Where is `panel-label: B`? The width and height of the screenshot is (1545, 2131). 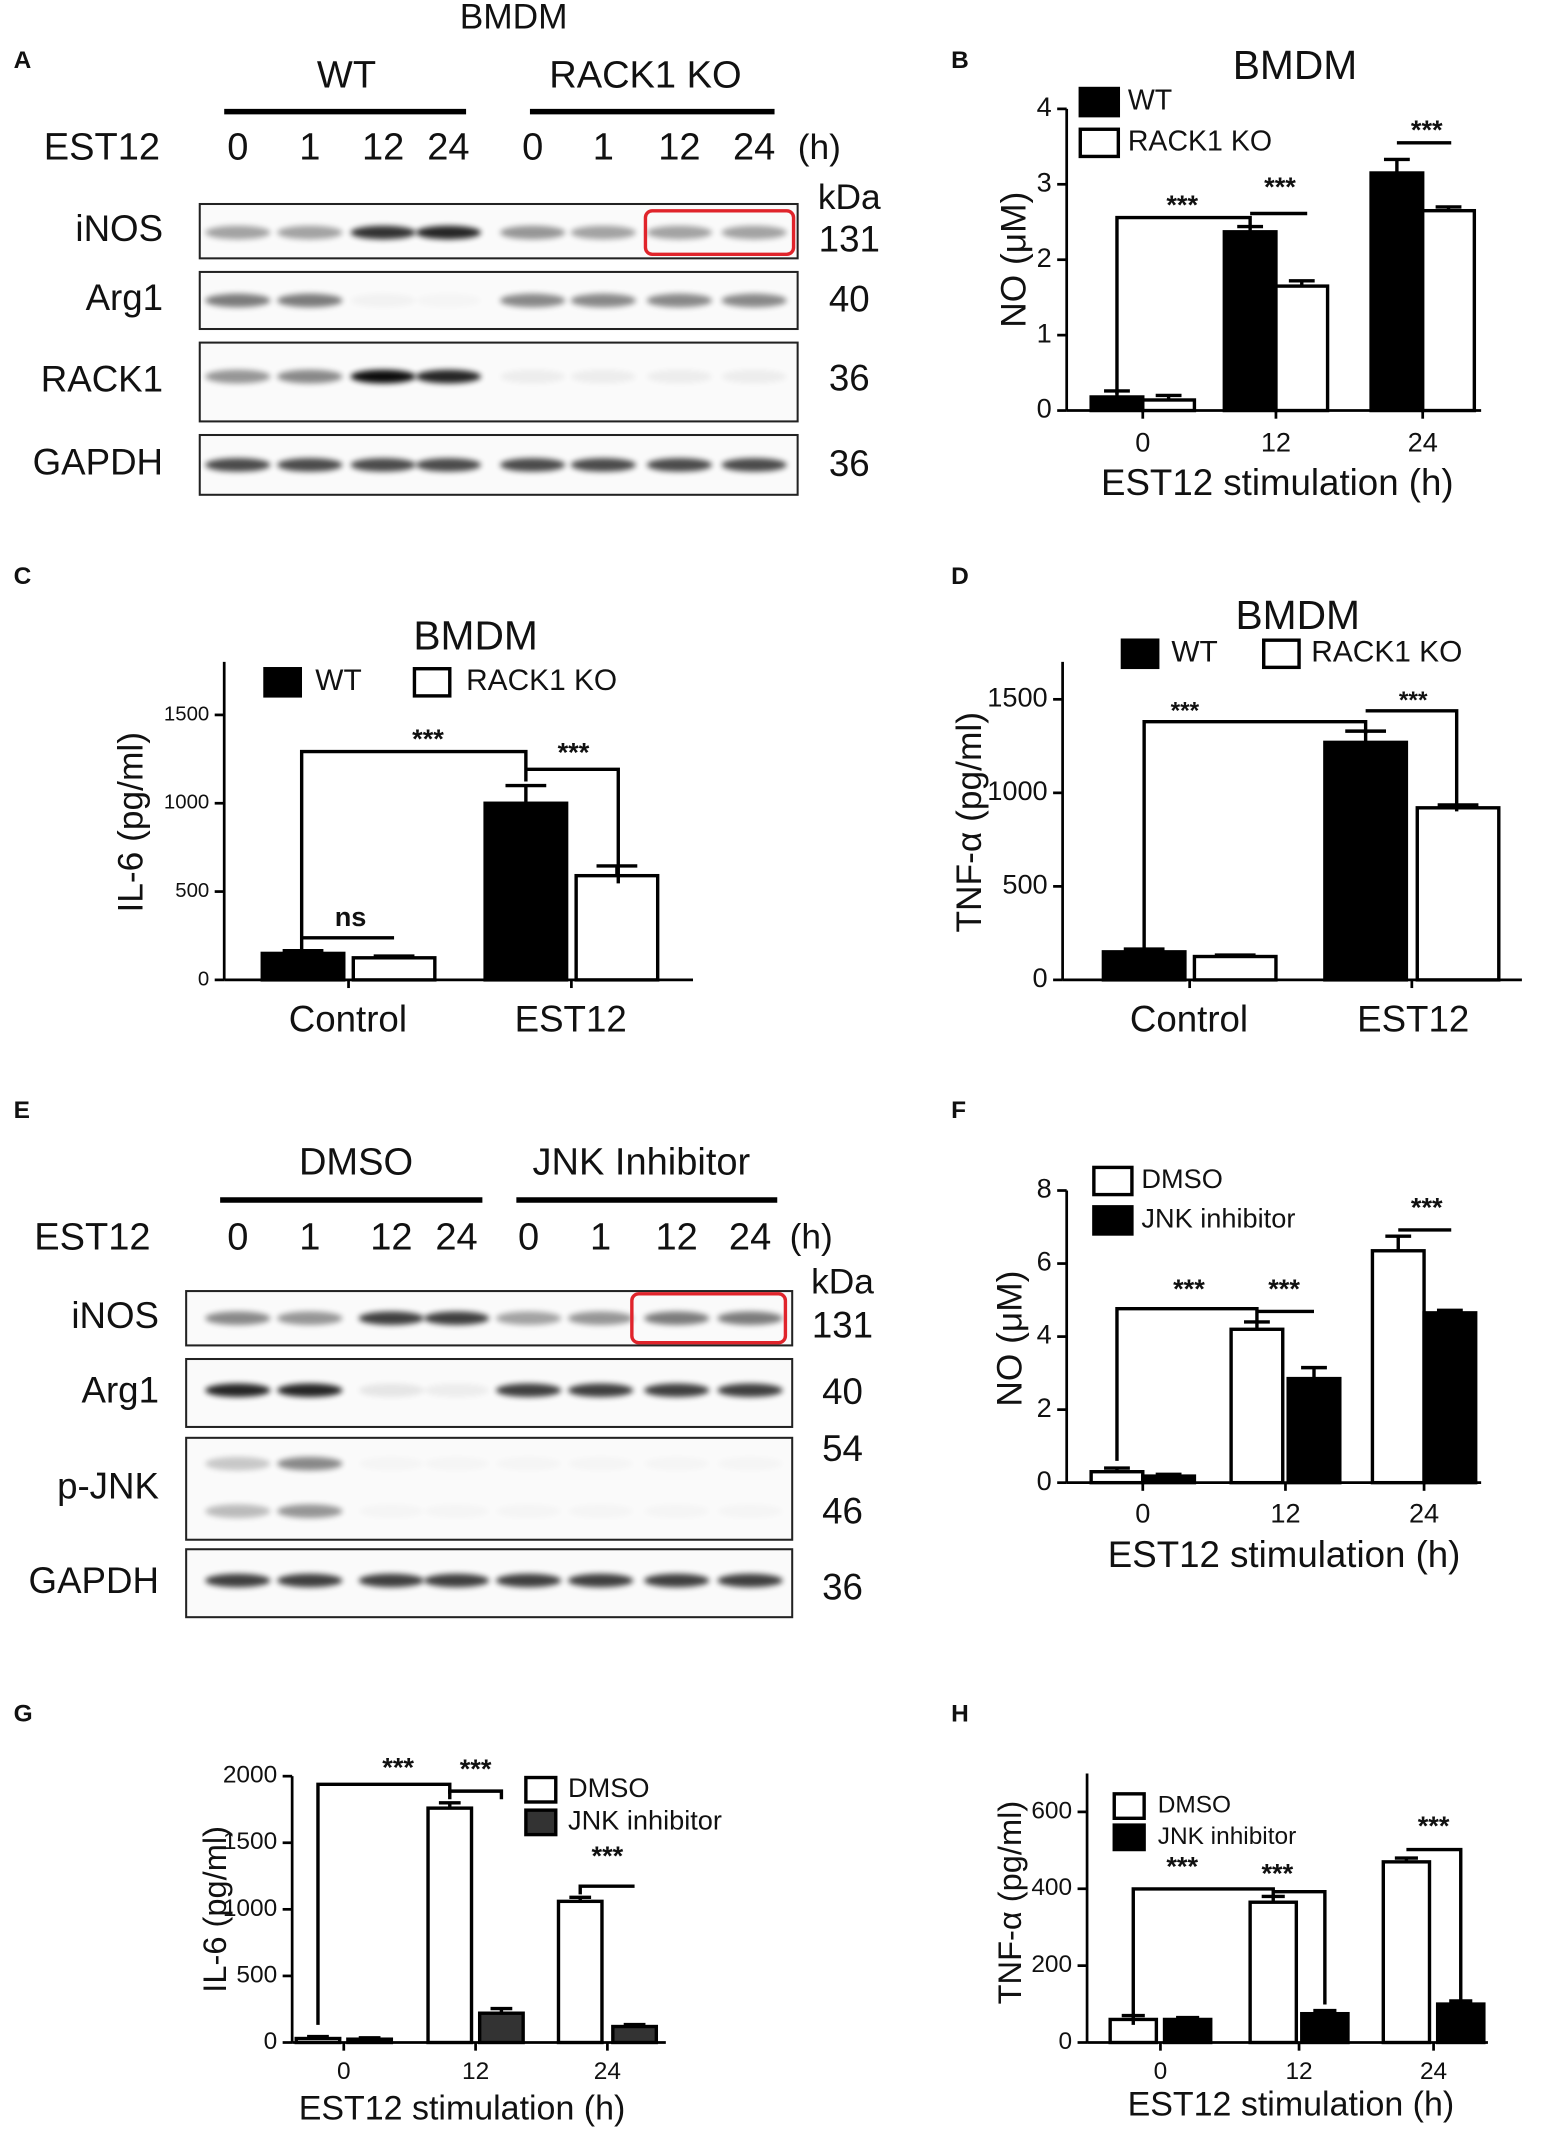
panel-label: B is located at coordinates (960, 60).